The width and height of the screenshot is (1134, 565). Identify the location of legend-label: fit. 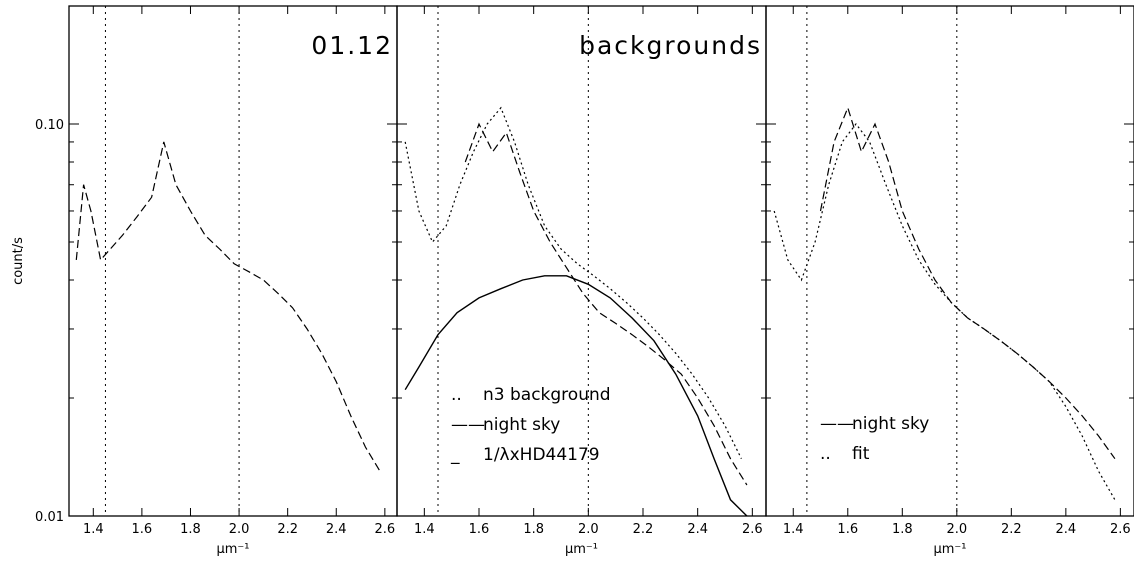
(861, 454).